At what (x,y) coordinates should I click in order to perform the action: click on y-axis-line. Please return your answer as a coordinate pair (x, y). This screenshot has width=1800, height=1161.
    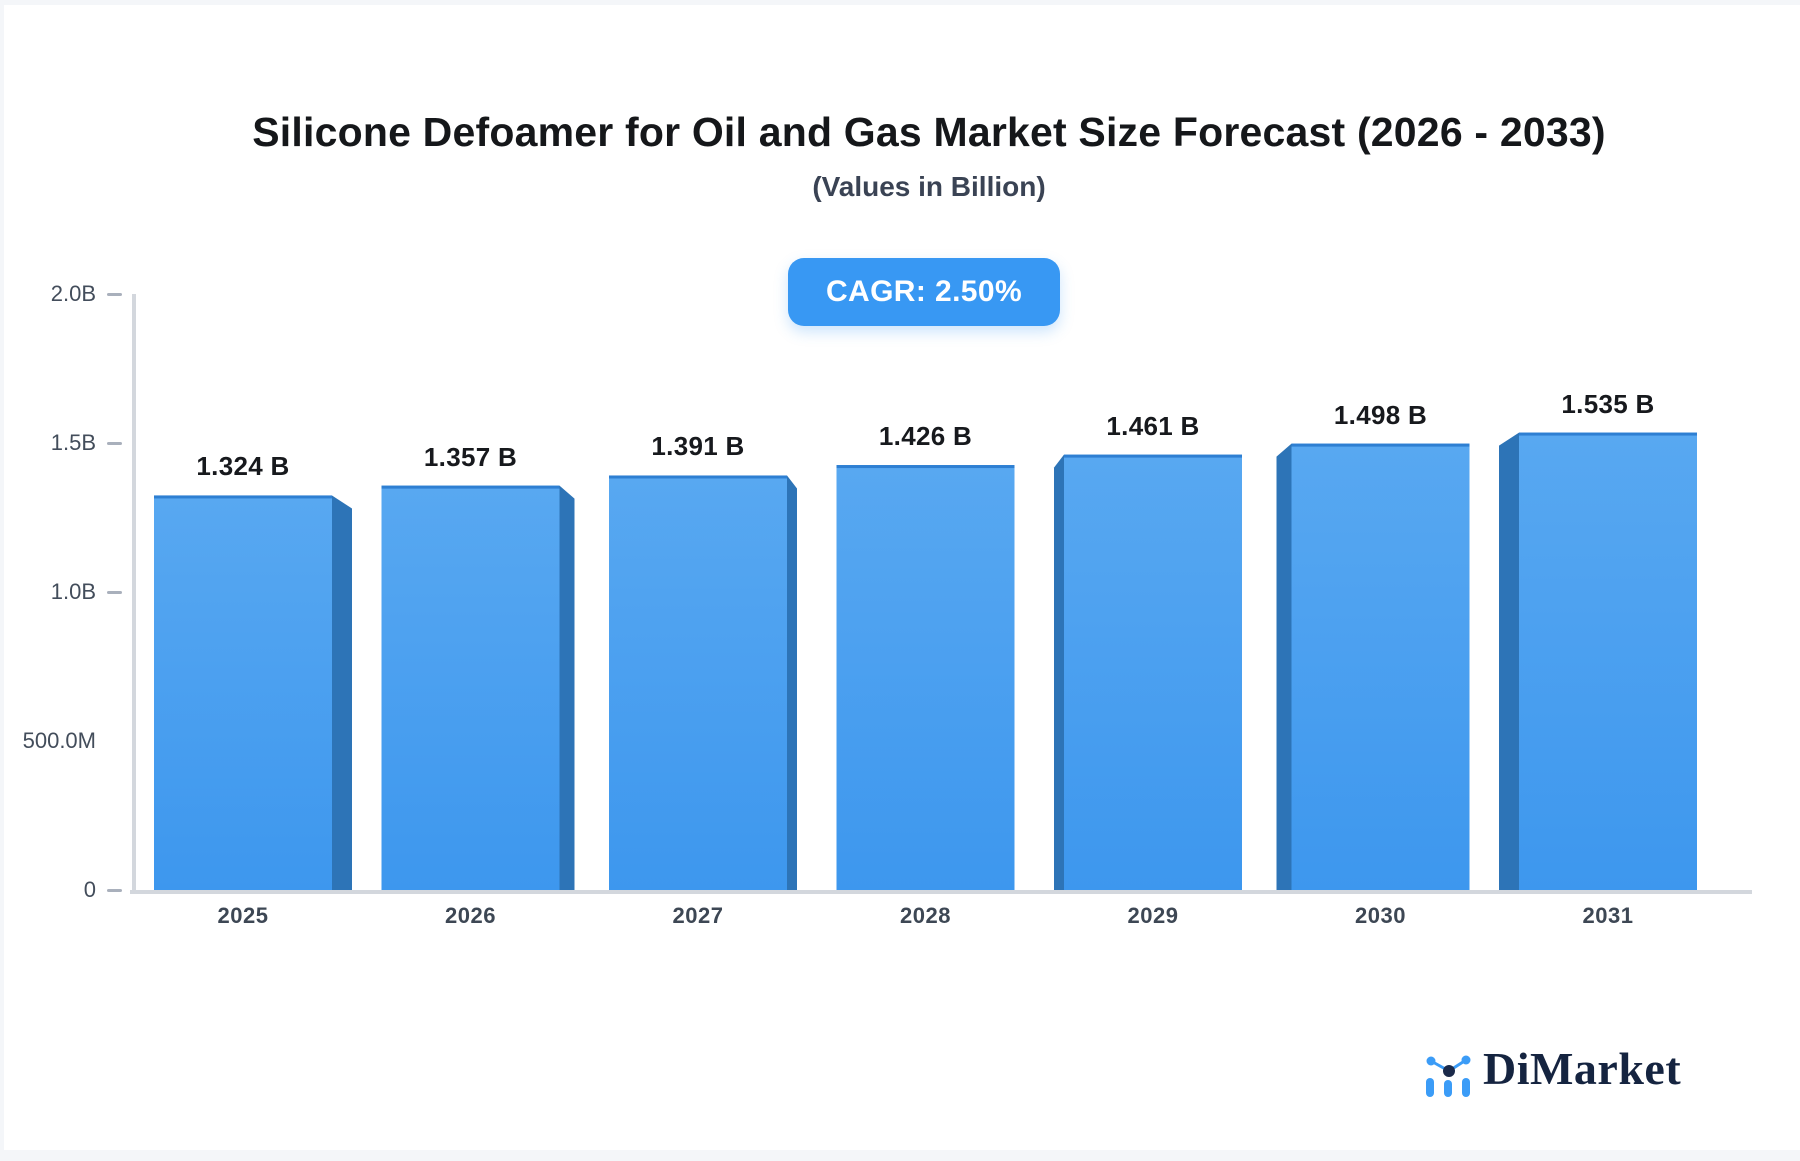
    Looking at the image, I should click on (134, 594).